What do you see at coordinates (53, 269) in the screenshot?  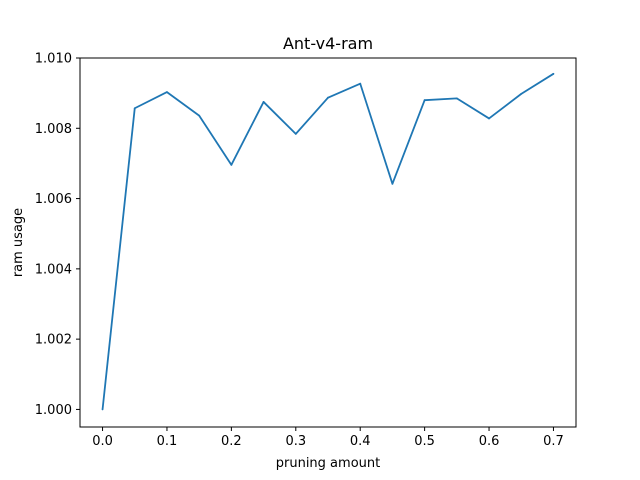 I see `y-tick-label: 1.004` at bounding box center [53, 269].